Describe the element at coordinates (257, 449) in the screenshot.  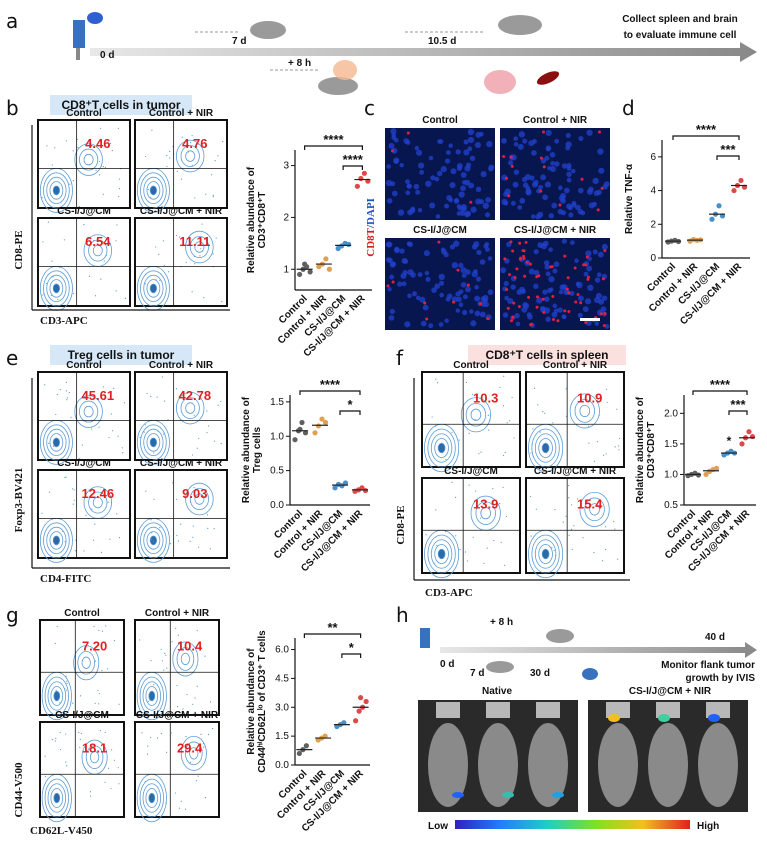
I see `y-axis-label: Treg cells` at that location.